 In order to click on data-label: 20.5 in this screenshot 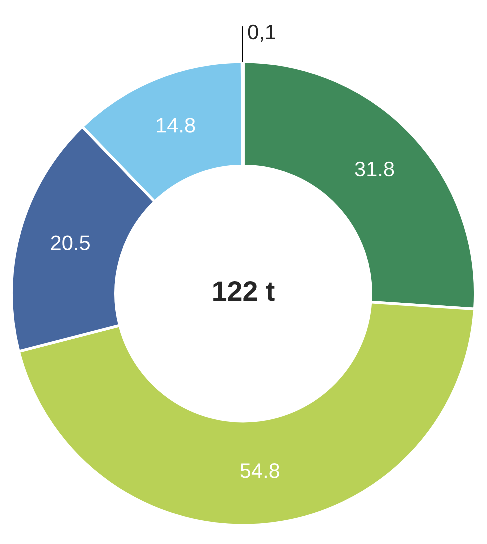, I will do `click(70, 243)`.